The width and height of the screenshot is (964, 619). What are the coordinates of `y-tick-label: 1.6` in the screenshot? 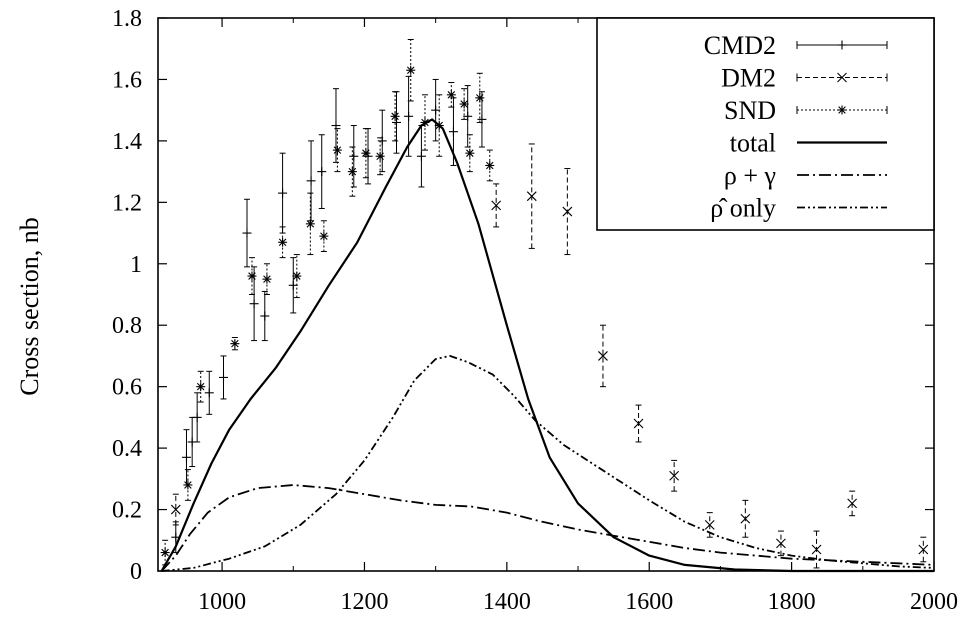 It's located at (127, 80).